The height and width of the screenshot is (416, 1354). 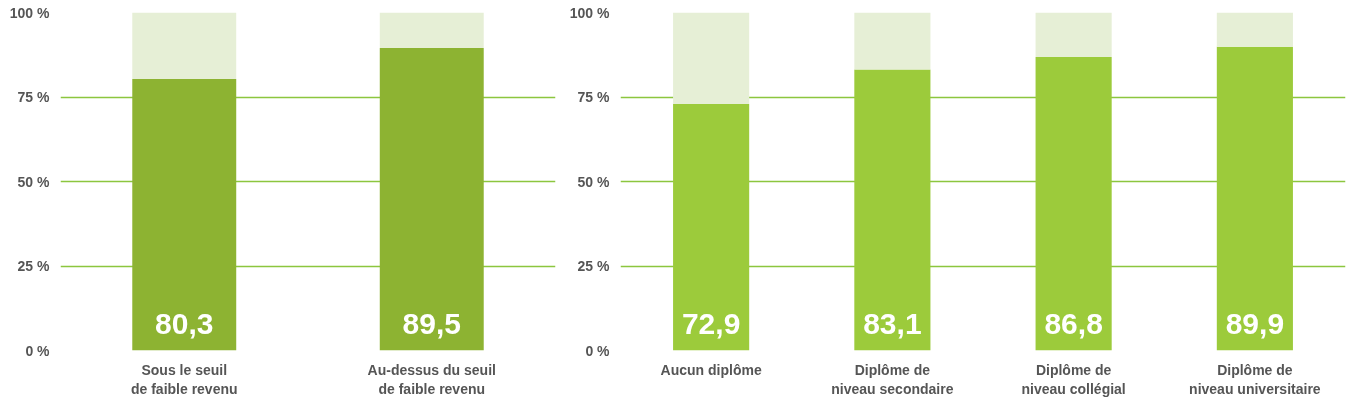 What do you see at coordinates (1073, 379) in the screenshot?
I see `x-tick-label: Diplôme de niveau collégial` at bounding box center [1073, 379].